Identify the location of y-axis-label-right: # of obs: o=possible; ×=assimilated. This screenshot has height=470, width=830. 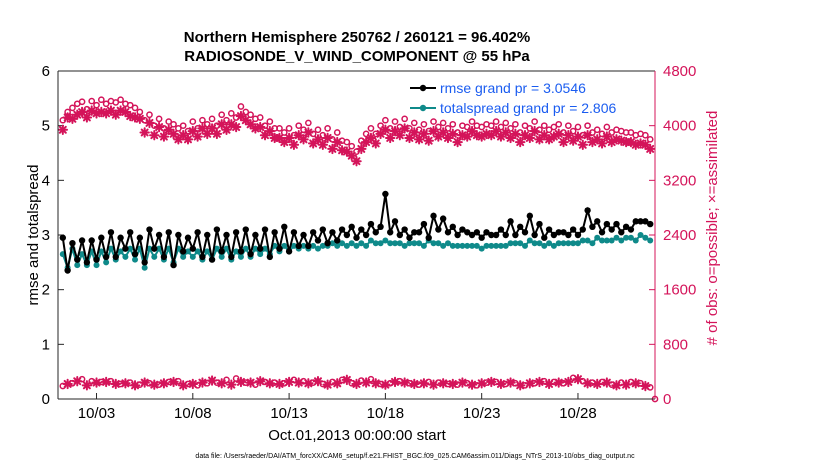
(712, 228).